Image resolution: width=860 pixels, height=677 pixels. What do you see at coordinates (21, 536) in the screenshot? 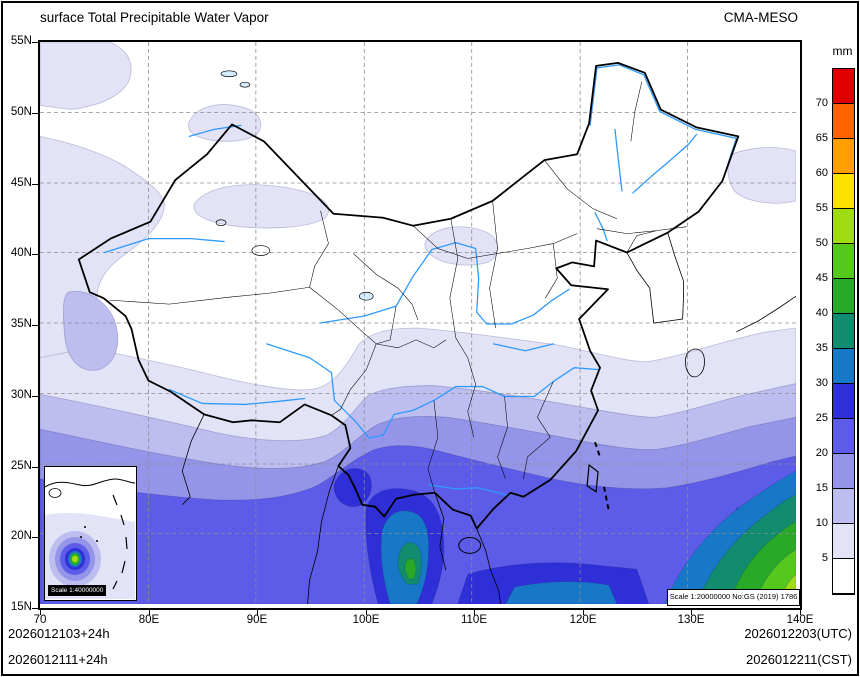
I see `lat-tick-label: 20N` at bounding box center [21, 536].